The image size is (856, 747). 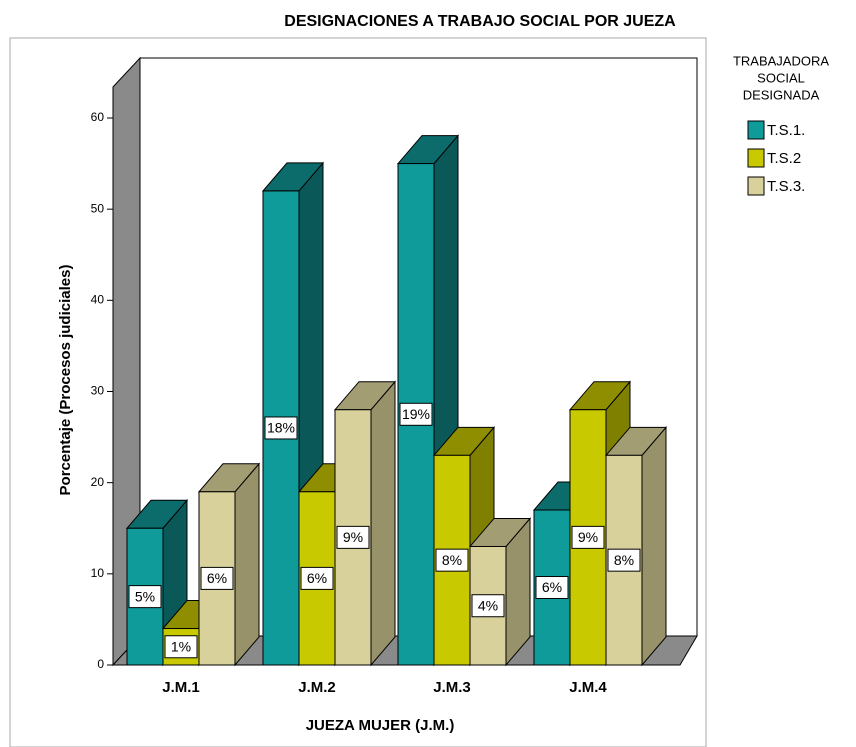 What do you see at coordinates (98, 391) in the screenshot?
I see `y-tick-label: 30` at bounding box center [98, 391].